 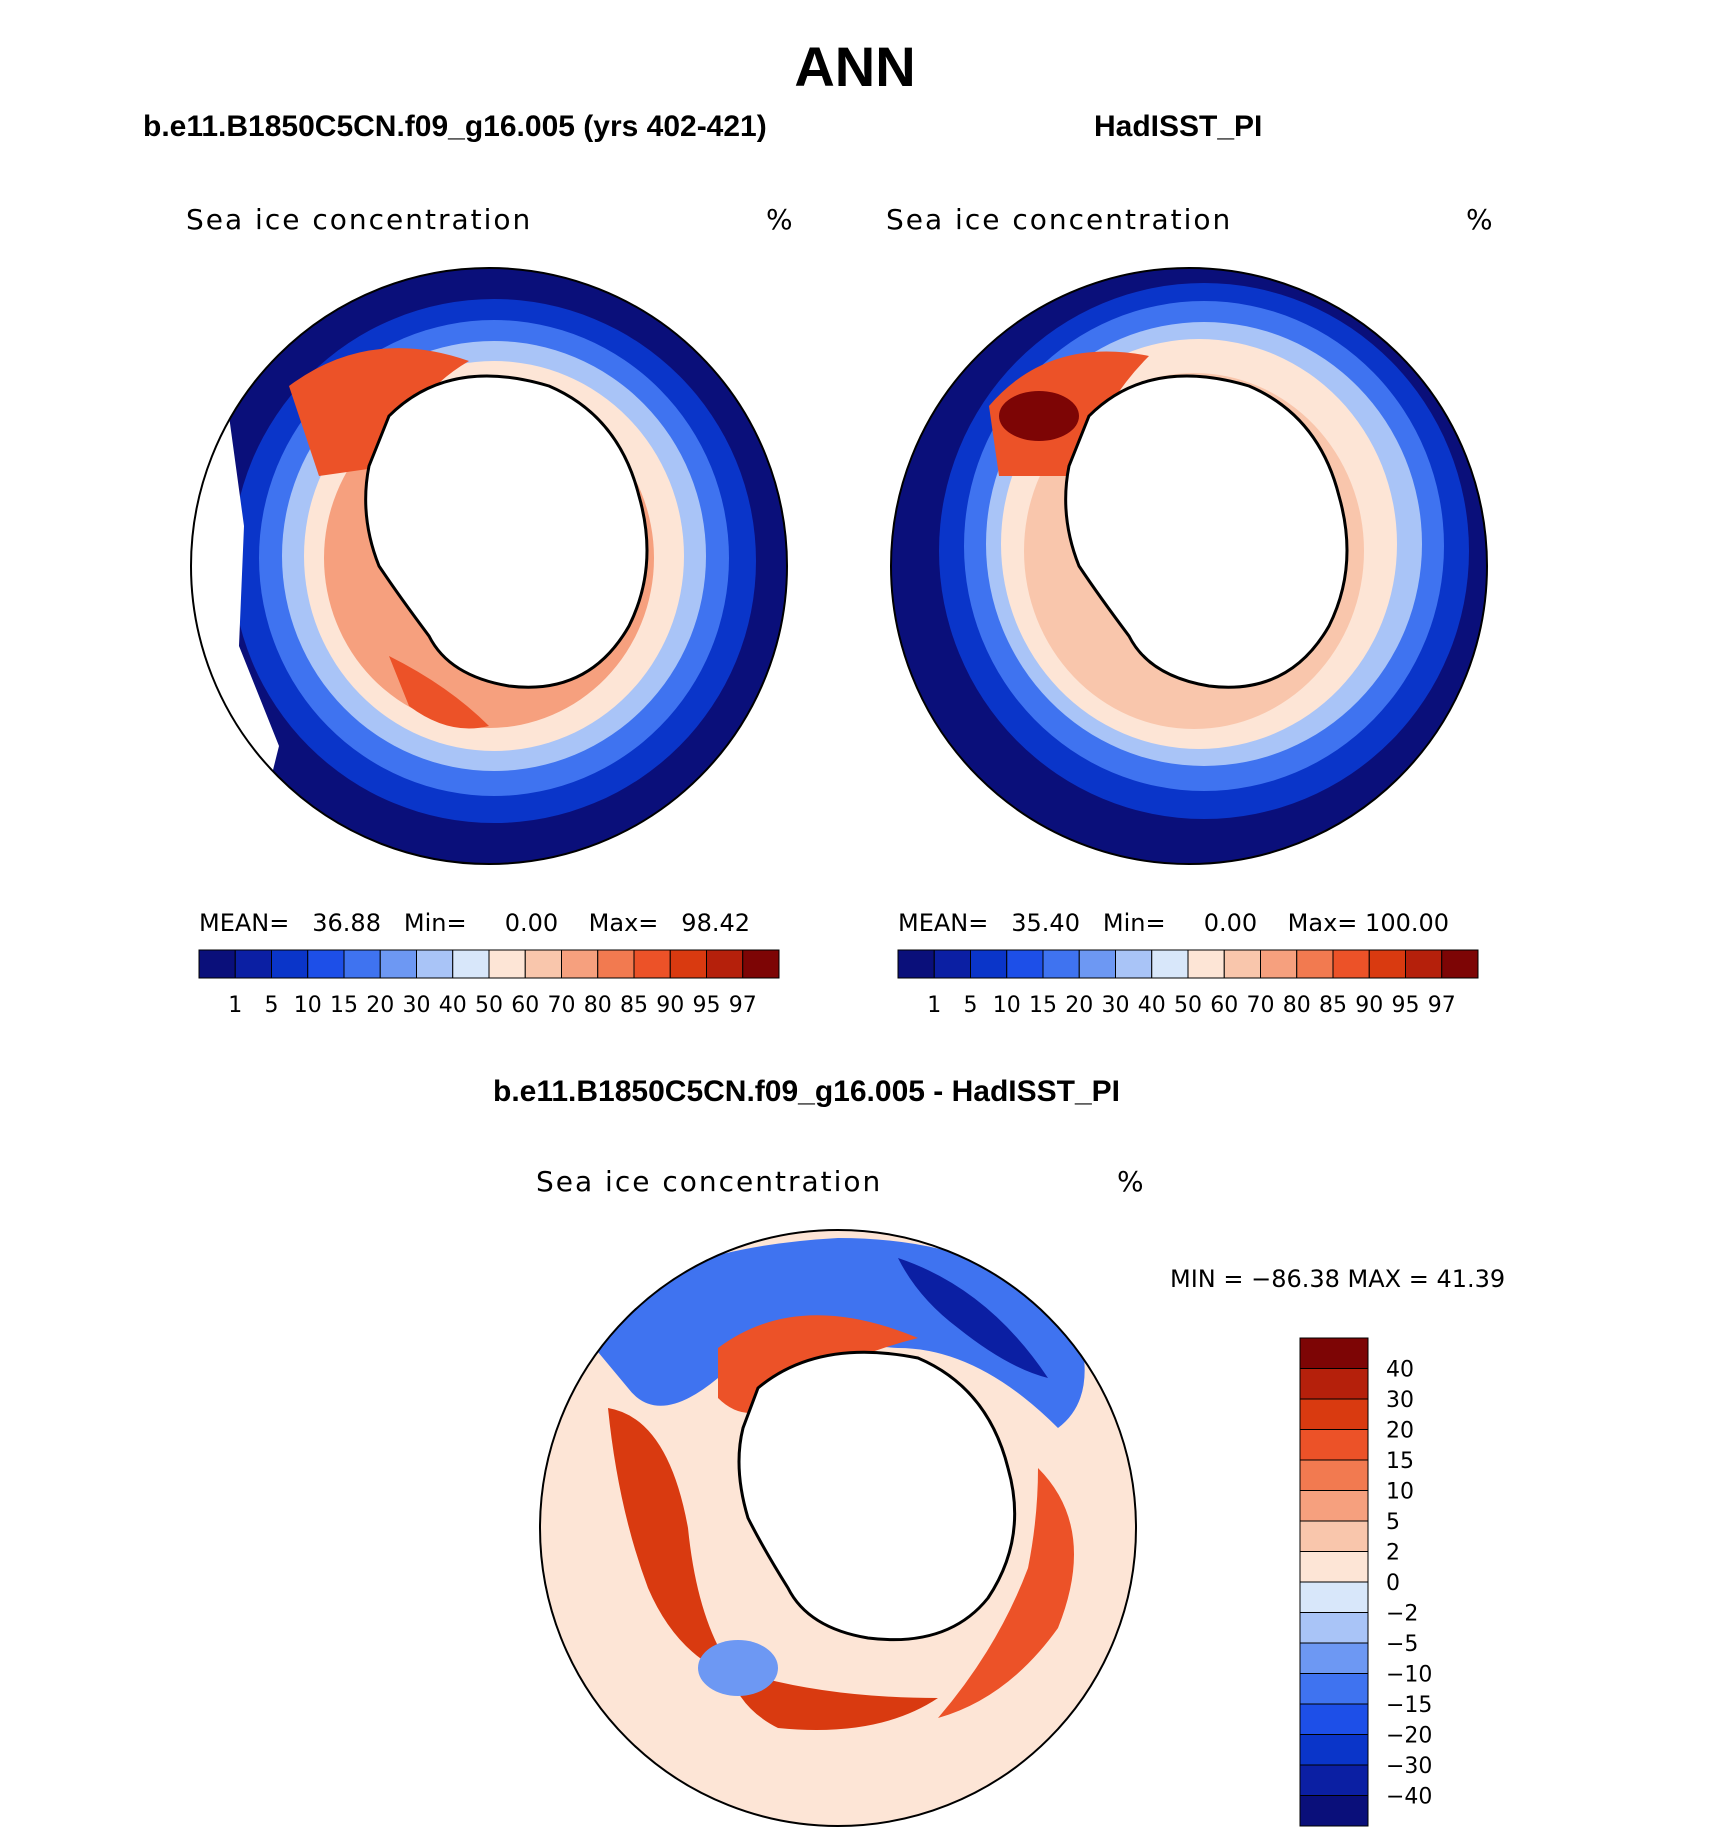 I want to click on left-colorbar-tick-label: 95, so click(x=707, y=1005).